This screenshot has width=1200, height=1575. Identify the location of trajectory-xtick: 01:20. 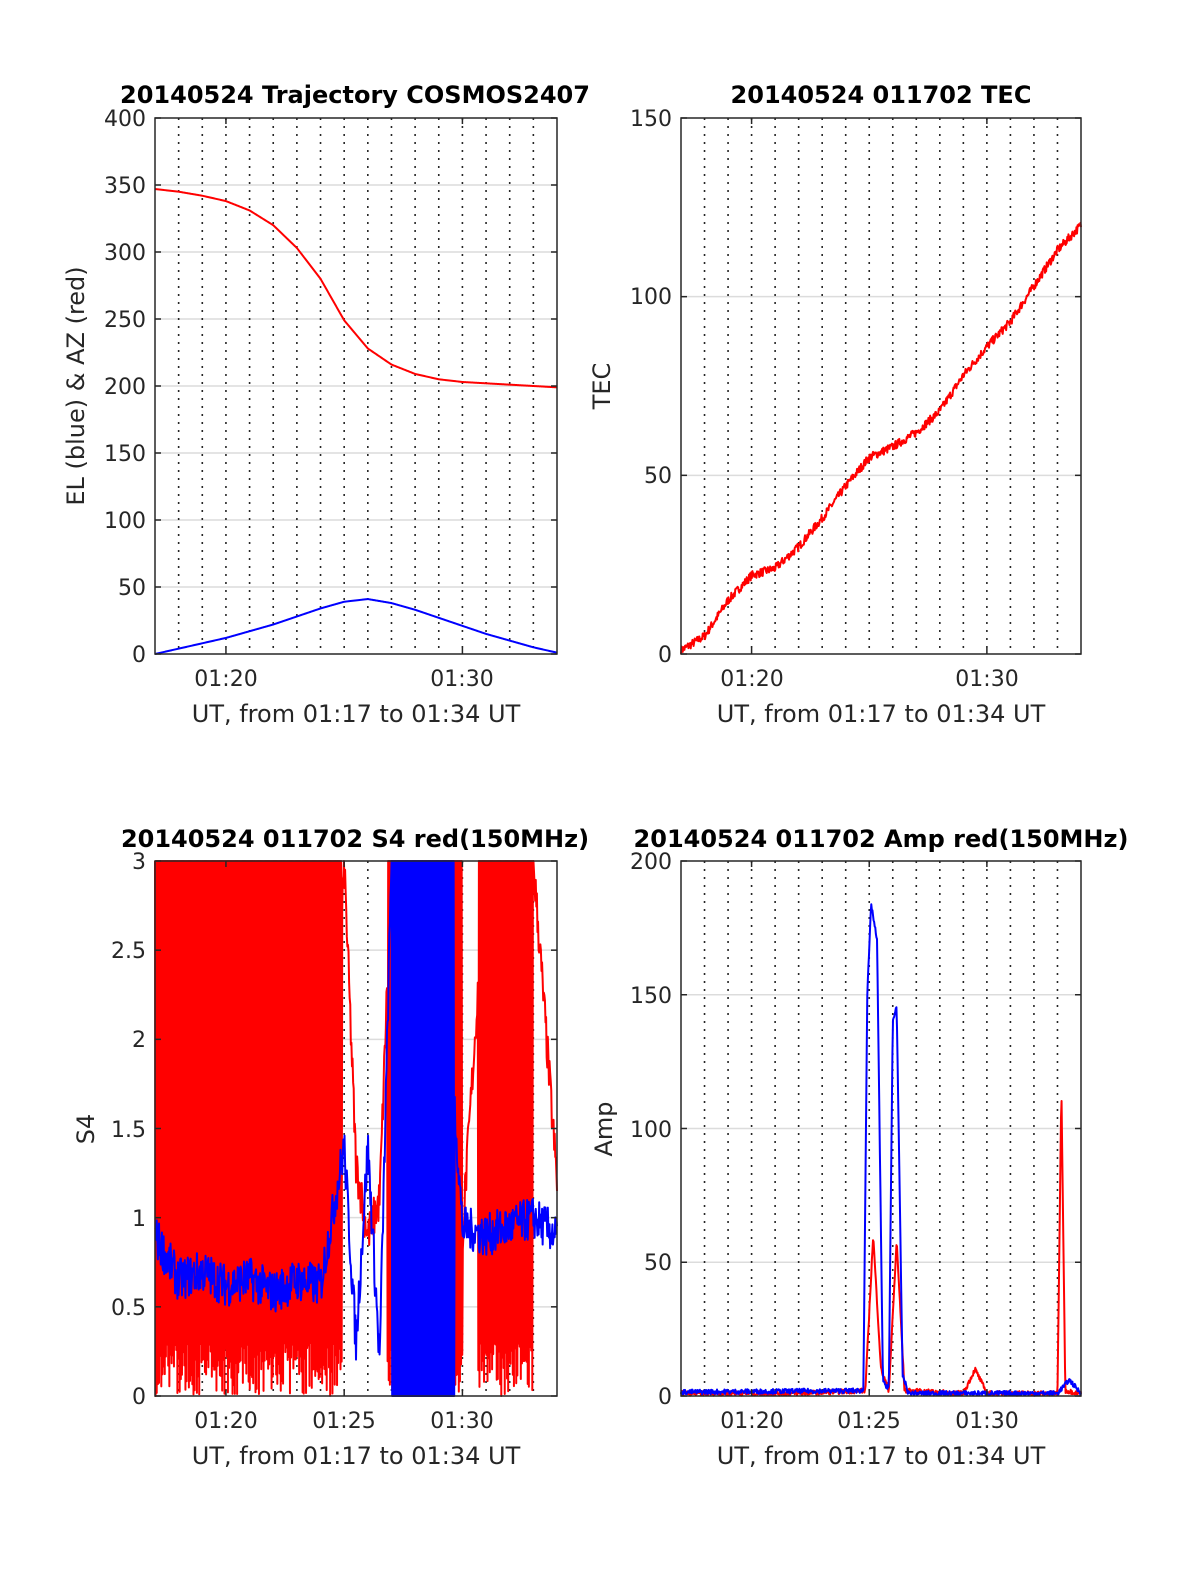
(225, 679).